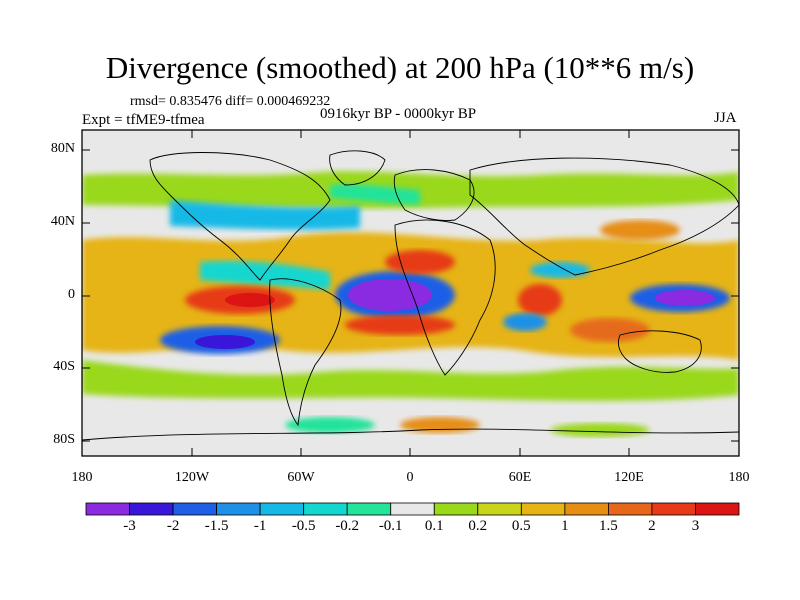 The image size is (800, 600). I want to click on colorbar-label: 1, so click(565, 526).